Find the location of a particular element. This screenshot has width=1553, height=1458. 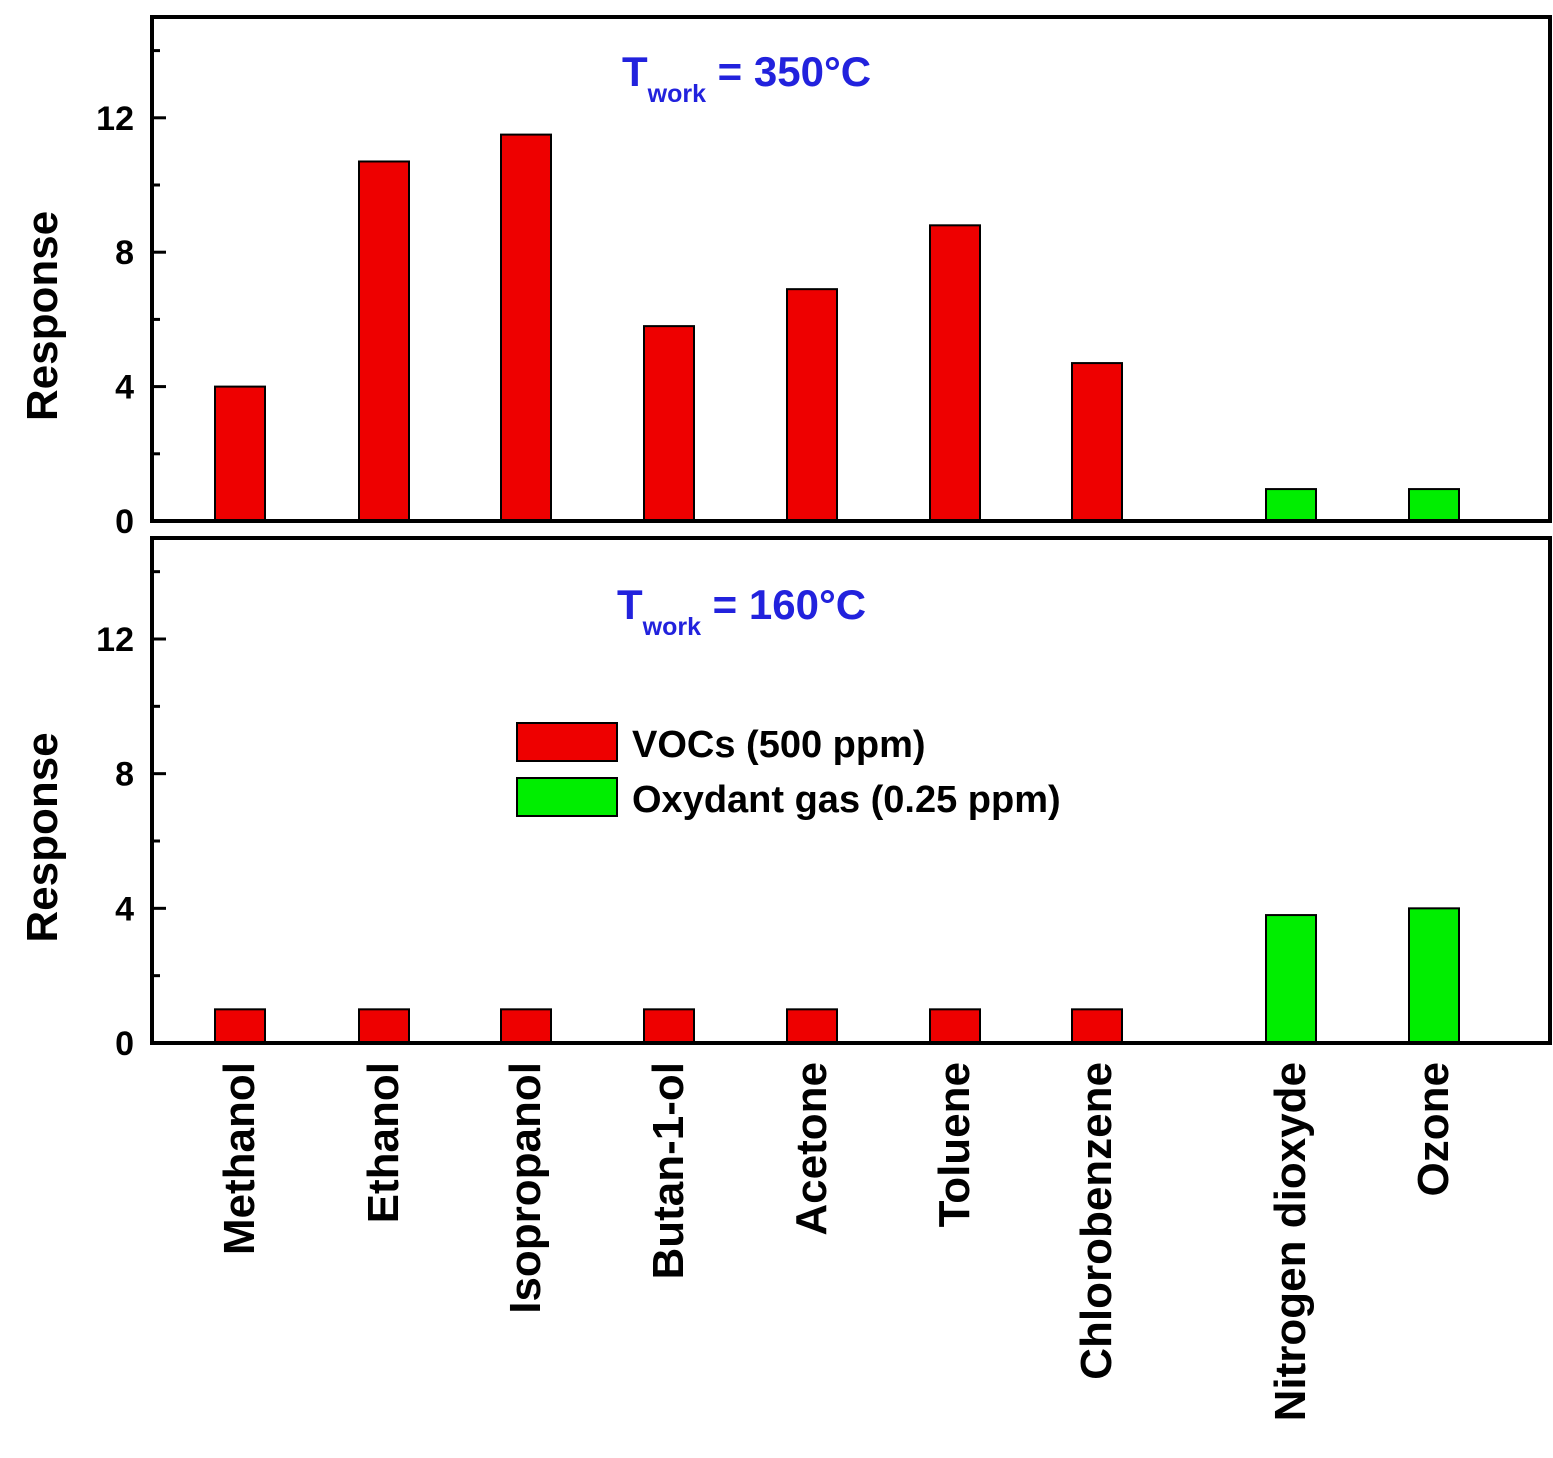

legend-swatch-oxidant is located at coordinates (567, 797).